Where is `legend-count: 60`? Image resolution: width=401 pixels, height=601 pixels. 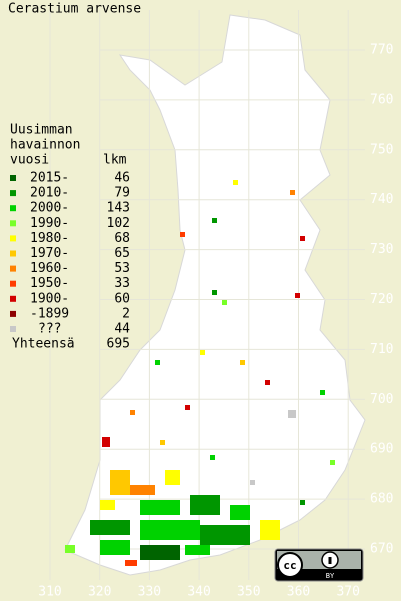 legend-count: 60 is located at coordinates (122, 298).